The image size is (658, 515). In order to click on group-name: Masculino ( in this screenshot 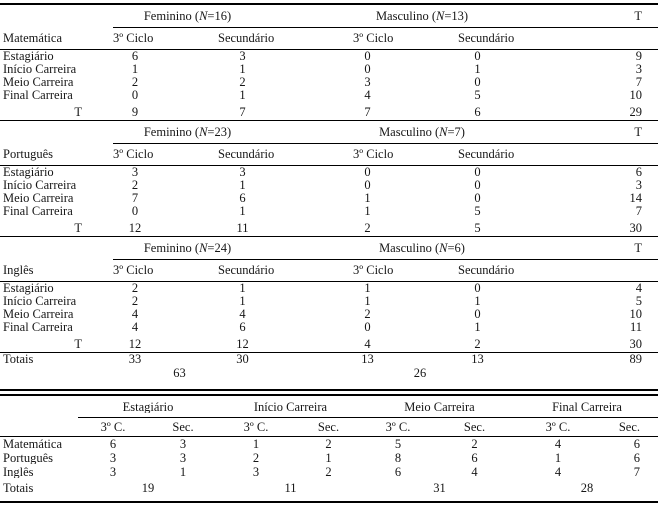, I will do `click(409, 132)`.